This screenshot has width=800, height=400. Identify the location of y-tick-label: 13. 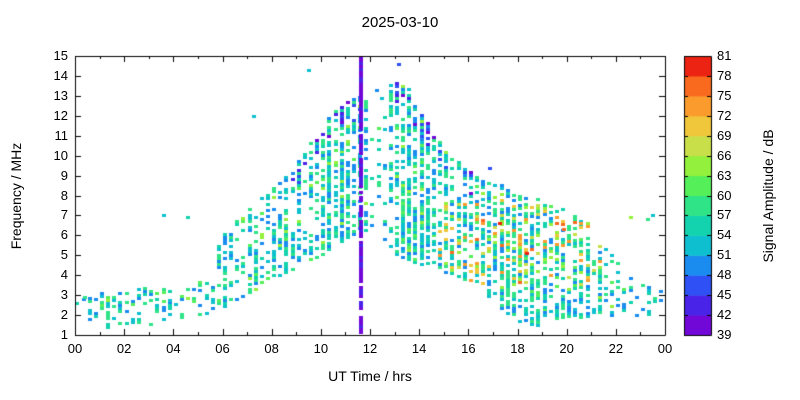
(60, 95).